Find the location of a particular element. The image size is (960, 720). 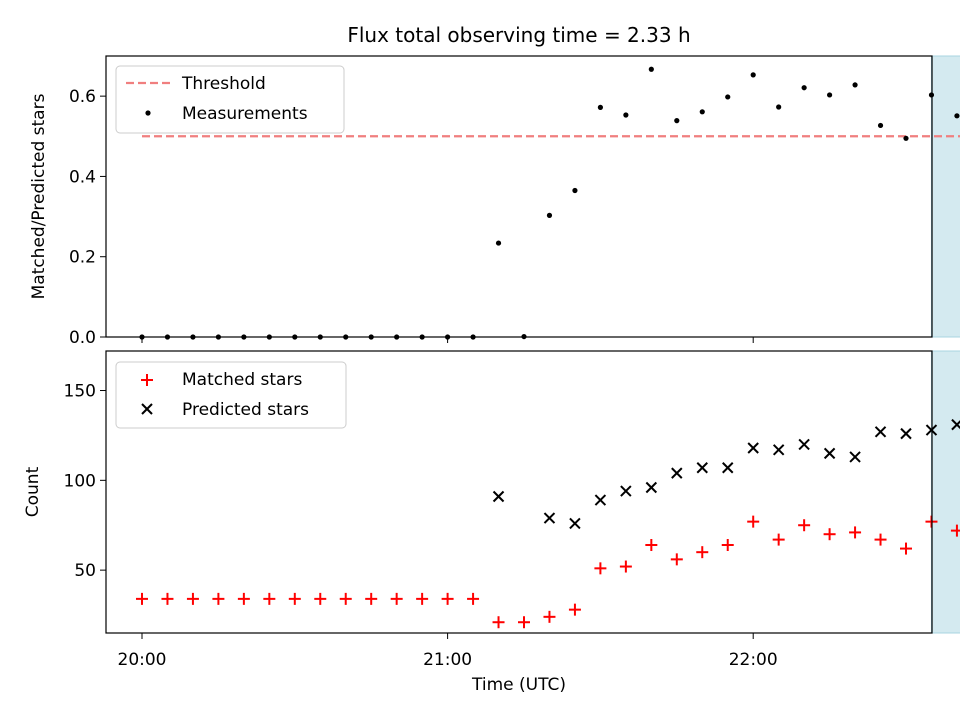

measurement-legend-marker is located at coordinates (148, 113).